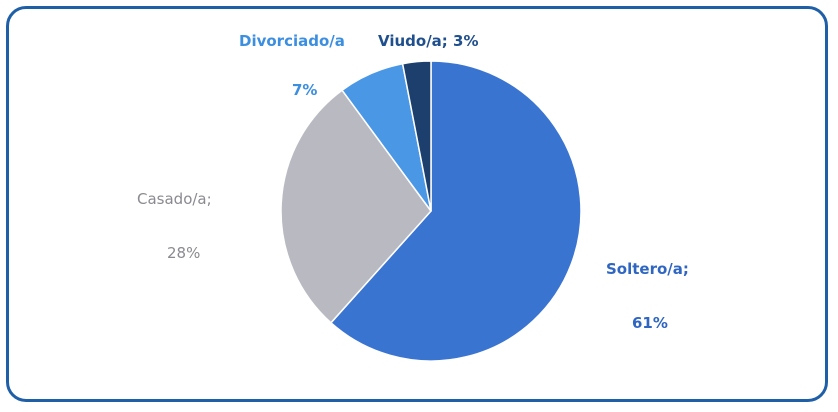 The height and width of the screenshot is (412, 838). What do you see at coordinates (647, 269) in the screenshot?
I see `label-soltero-line1: Soltero/a;` at bounding box center [647, 269].